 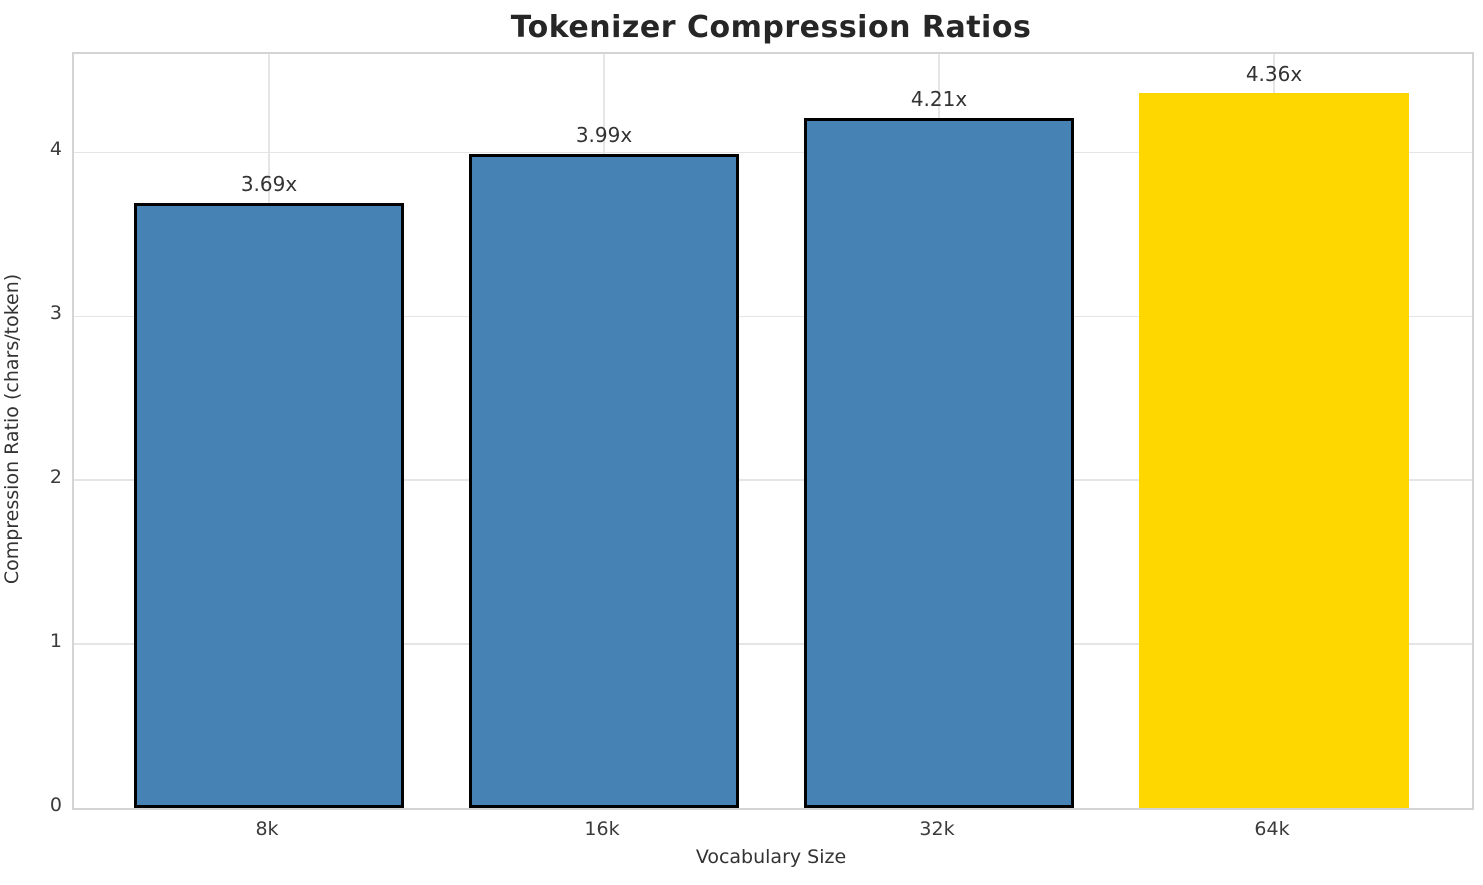 I want to click on chart-title: Tokenizer Compression Ratios, so click(x=771, y=27).